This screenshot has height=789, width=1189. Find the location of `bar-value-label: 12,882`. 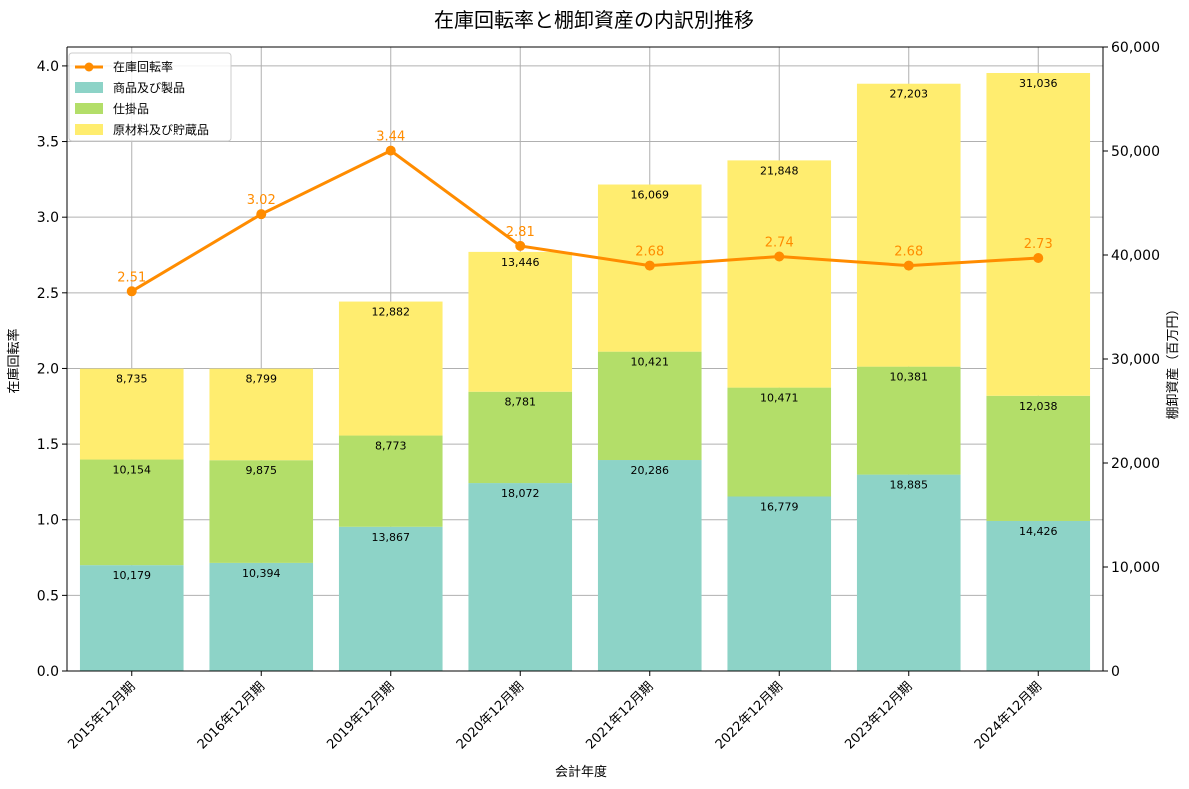

bar-value-label: 12,882 is located at coordinates (391, 312).